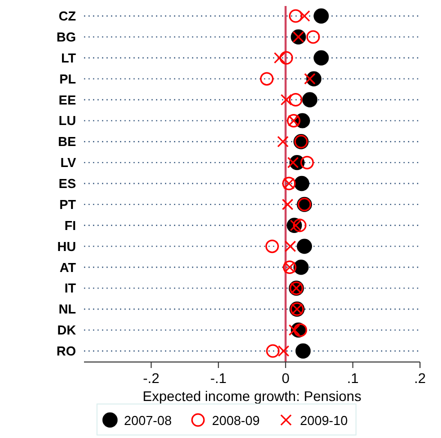 The height and width of the screenshot is (438, 441). I want to click on legend-label: 2009-10, so click(324, 420).